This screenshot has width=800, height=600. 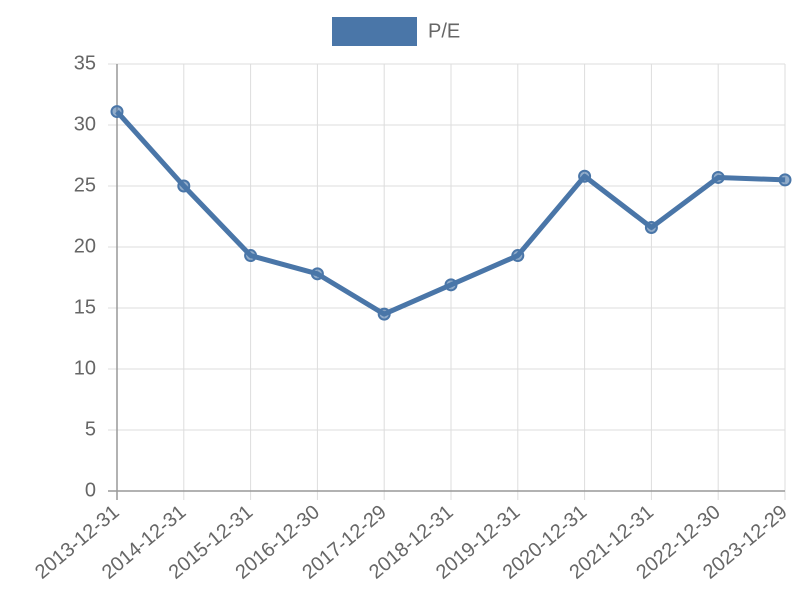 What do you see at coordinates (85, 307) in the screenshot?
I see `y-tick-label: 15` at bounding box center [85, 307].